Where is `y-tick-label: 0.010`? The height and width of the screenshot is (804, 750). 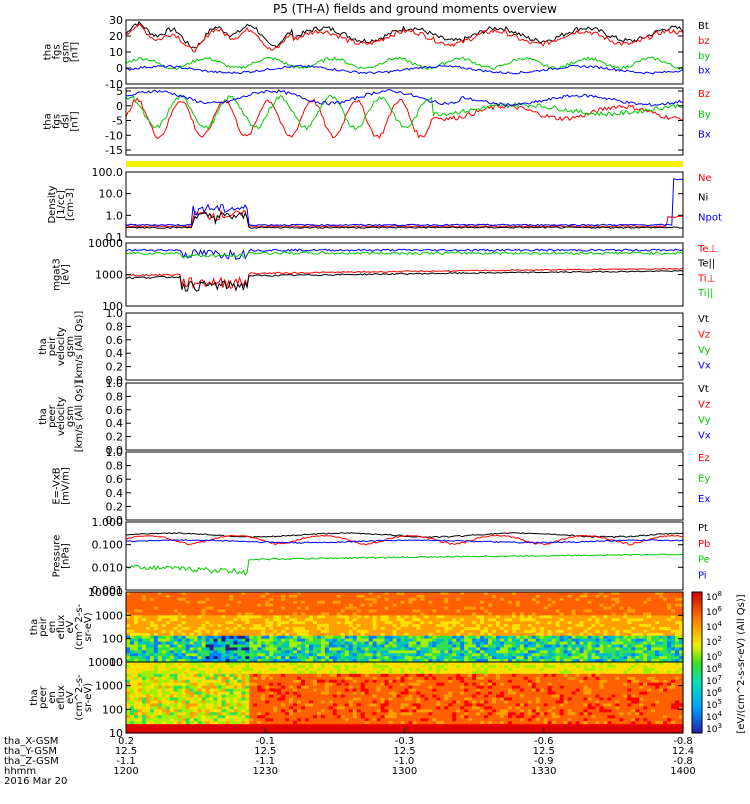 y-tick-label: 0.010 is located at coordinates (108, 567).